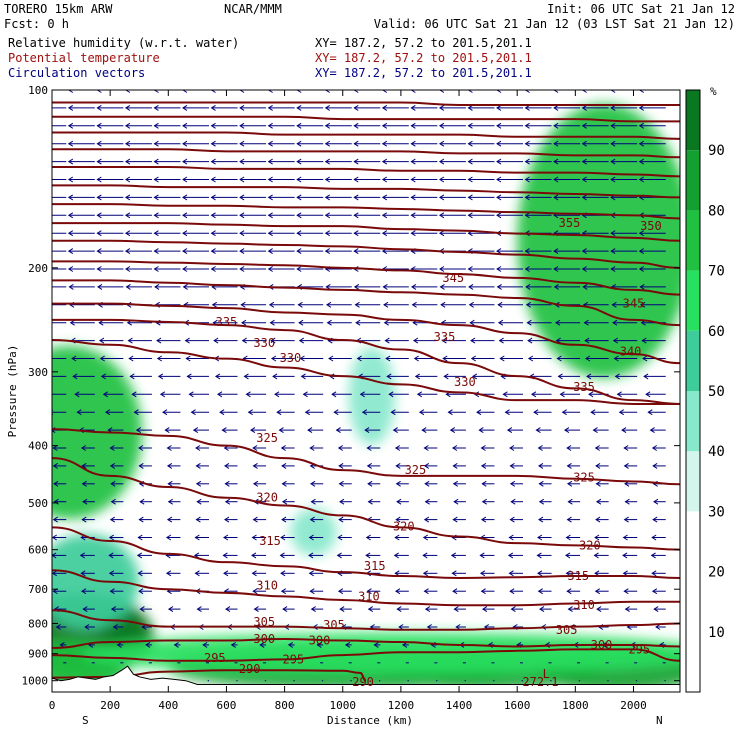 The image size is (740, 740). I want to click on field-label-theta: Potential temperature, so click(84, 58).